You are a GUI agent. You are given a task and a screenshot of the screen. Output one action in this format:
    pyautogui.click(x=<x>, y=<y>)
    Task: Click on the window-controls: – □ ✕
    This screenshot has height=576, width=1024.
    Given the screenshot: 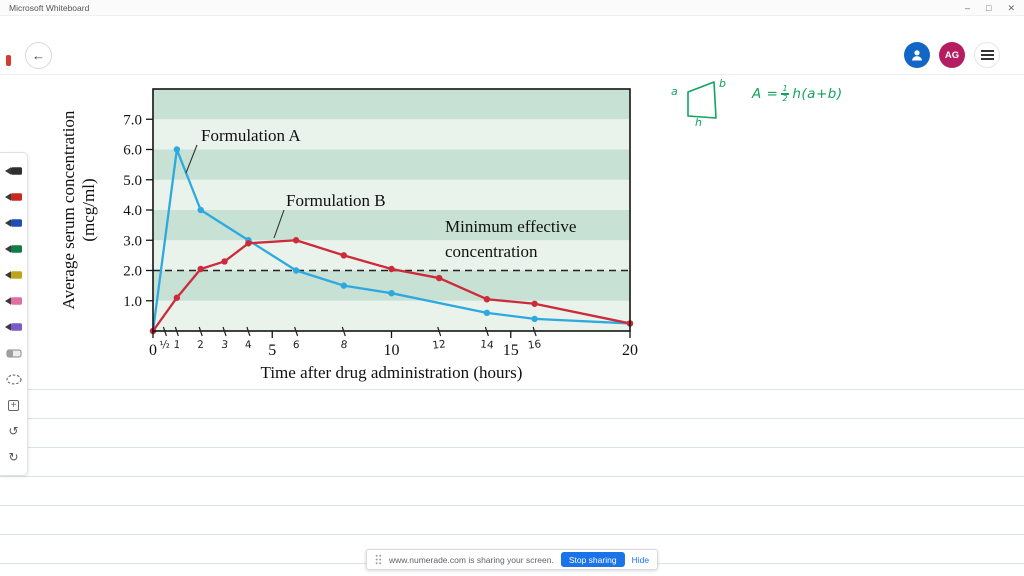 What is the action you would take?
    pyautogui.click(x=990, y=8)
    